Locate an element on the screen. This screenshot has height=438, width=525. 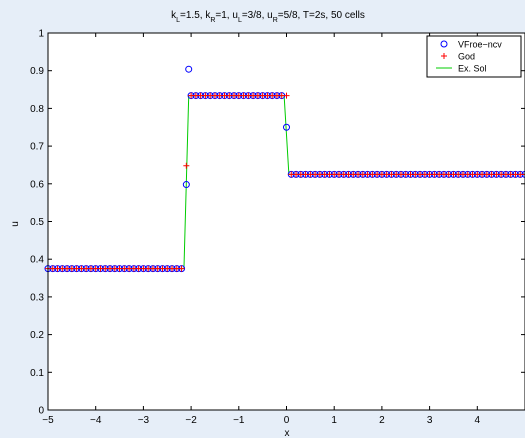
title-part: k is located at coordinates (174, 15).